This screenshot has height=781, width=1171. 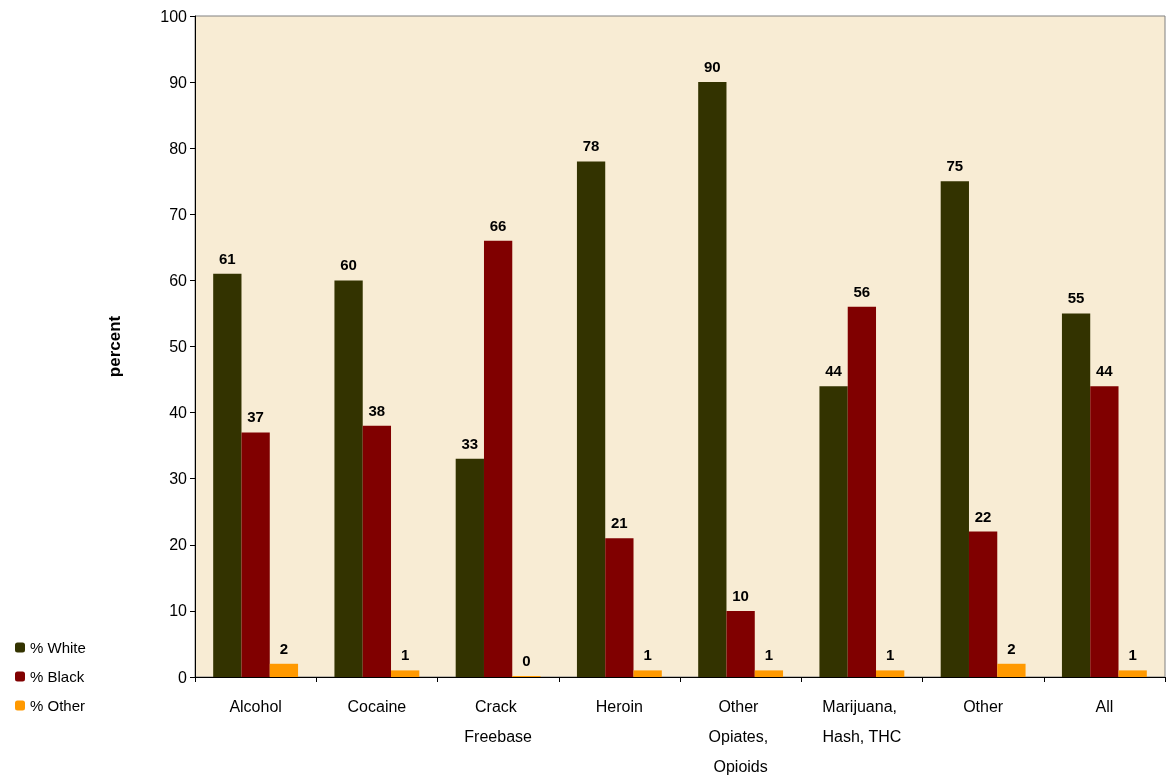 I want to click on y-tick-label: 80, so click(x=178, y=148).